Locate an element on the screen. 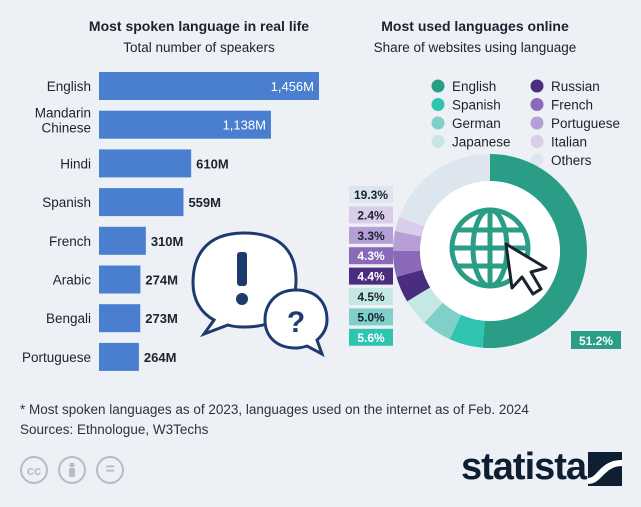 This screenshot has width=641, height=507. pct-label: 5.6% is located at coordinates (371, 338).